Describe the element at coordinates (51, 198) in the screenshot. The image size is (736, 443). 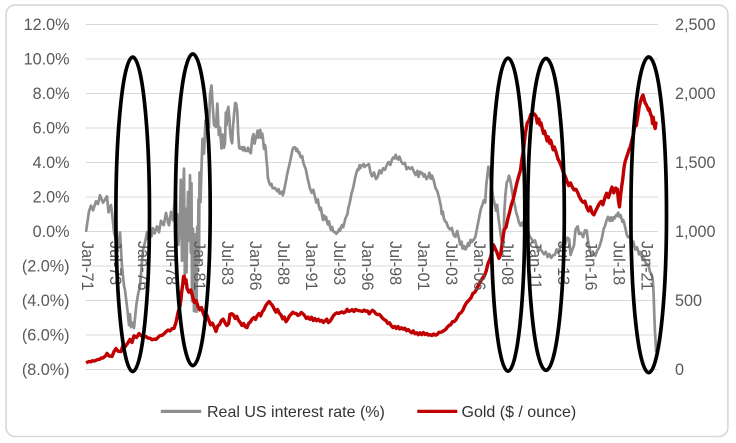
I see `svg-text: 2.0%` at that location.